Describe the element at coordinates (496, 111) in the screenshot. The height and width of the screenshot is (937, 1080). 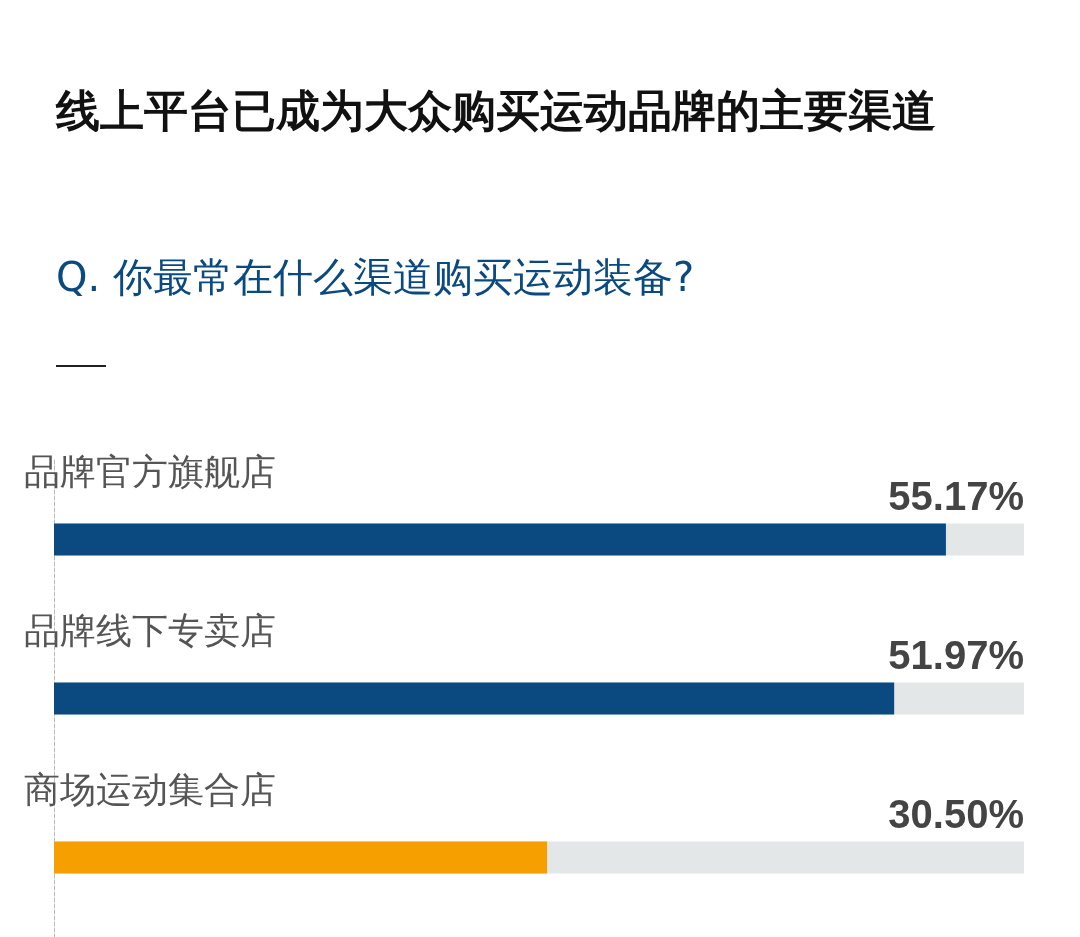
I see `chart-title: 线上平台已成为大众购买运动品牌的主要渠道` at that location.